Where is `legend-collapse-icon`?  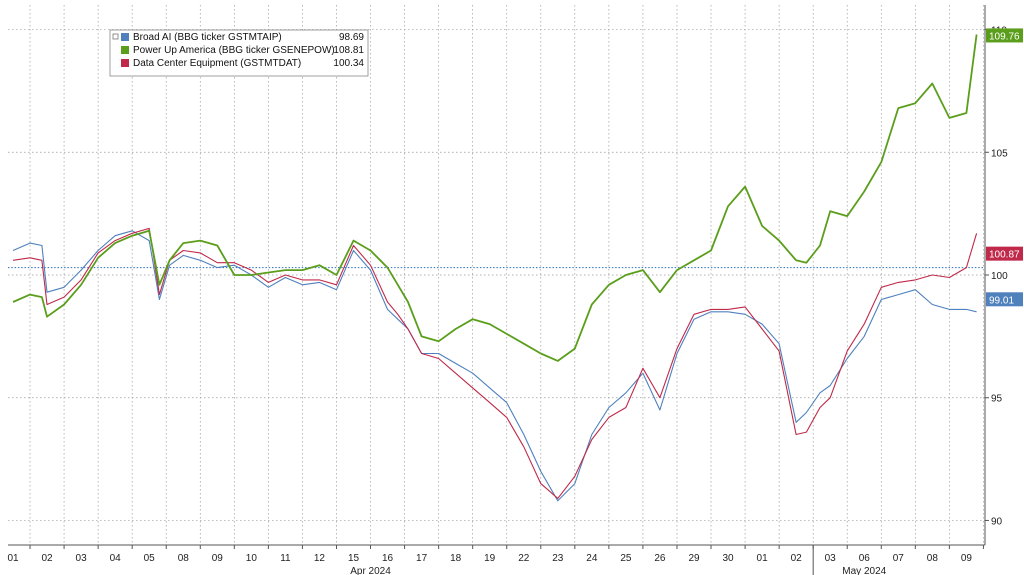
legend-collapse-icon is located at coordinates (115, 36).